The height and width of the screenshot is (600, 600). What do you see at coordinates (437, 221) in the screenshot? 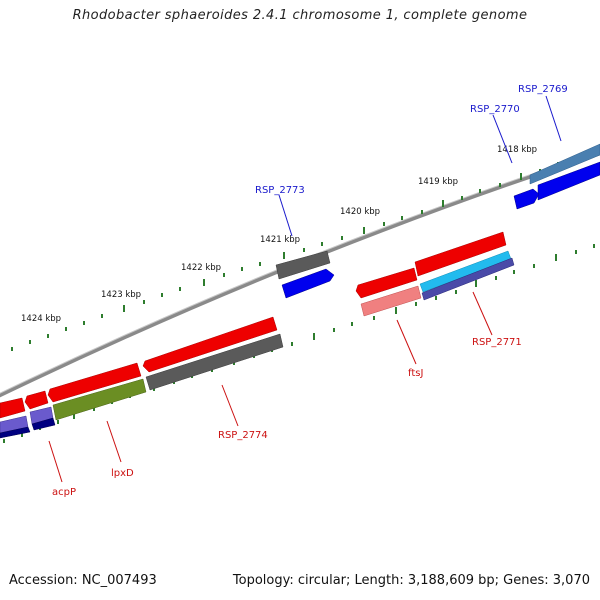
I see `forward-genes` at bounding box center [437, 221].